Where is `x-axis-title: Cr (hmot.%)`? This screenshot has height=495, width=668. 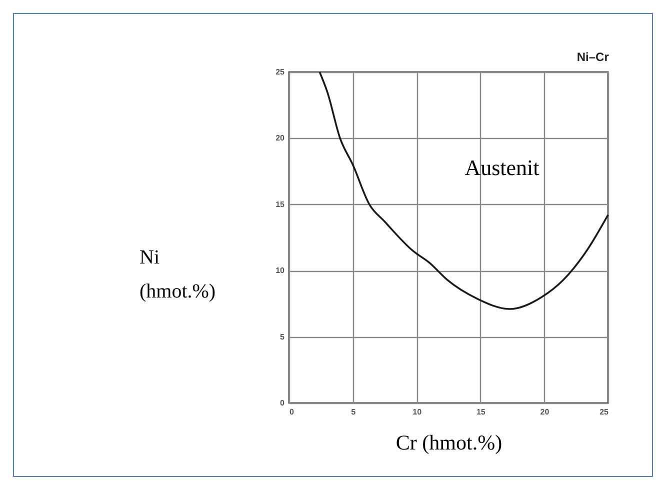
x-axis-title: Cr (hmot.%) is located at coordinates (449, 442).